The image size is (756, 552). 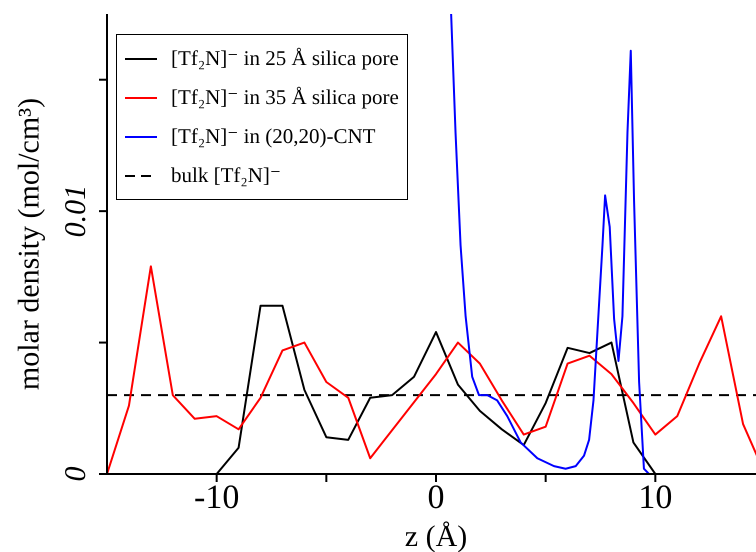 I want to click on y-axis-title: molar density (mol/cm³), so click(x=29, y=244).